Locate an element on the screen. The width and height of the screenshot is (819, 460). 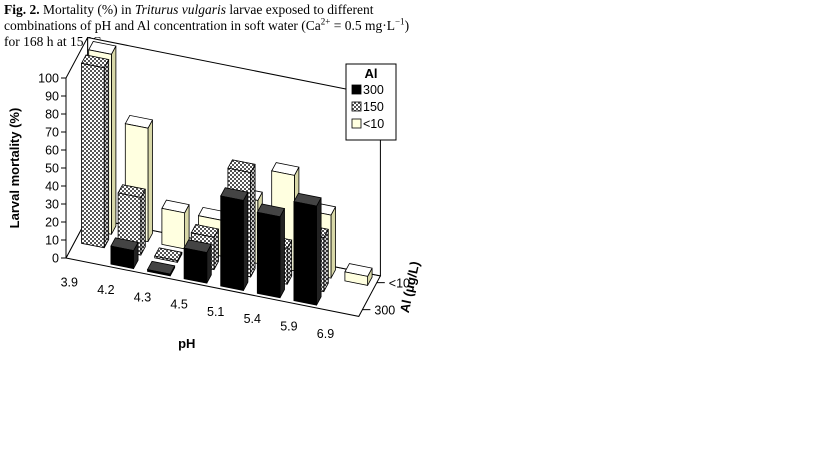
y-tick-label: 0 is located at coordinates (55, 259).